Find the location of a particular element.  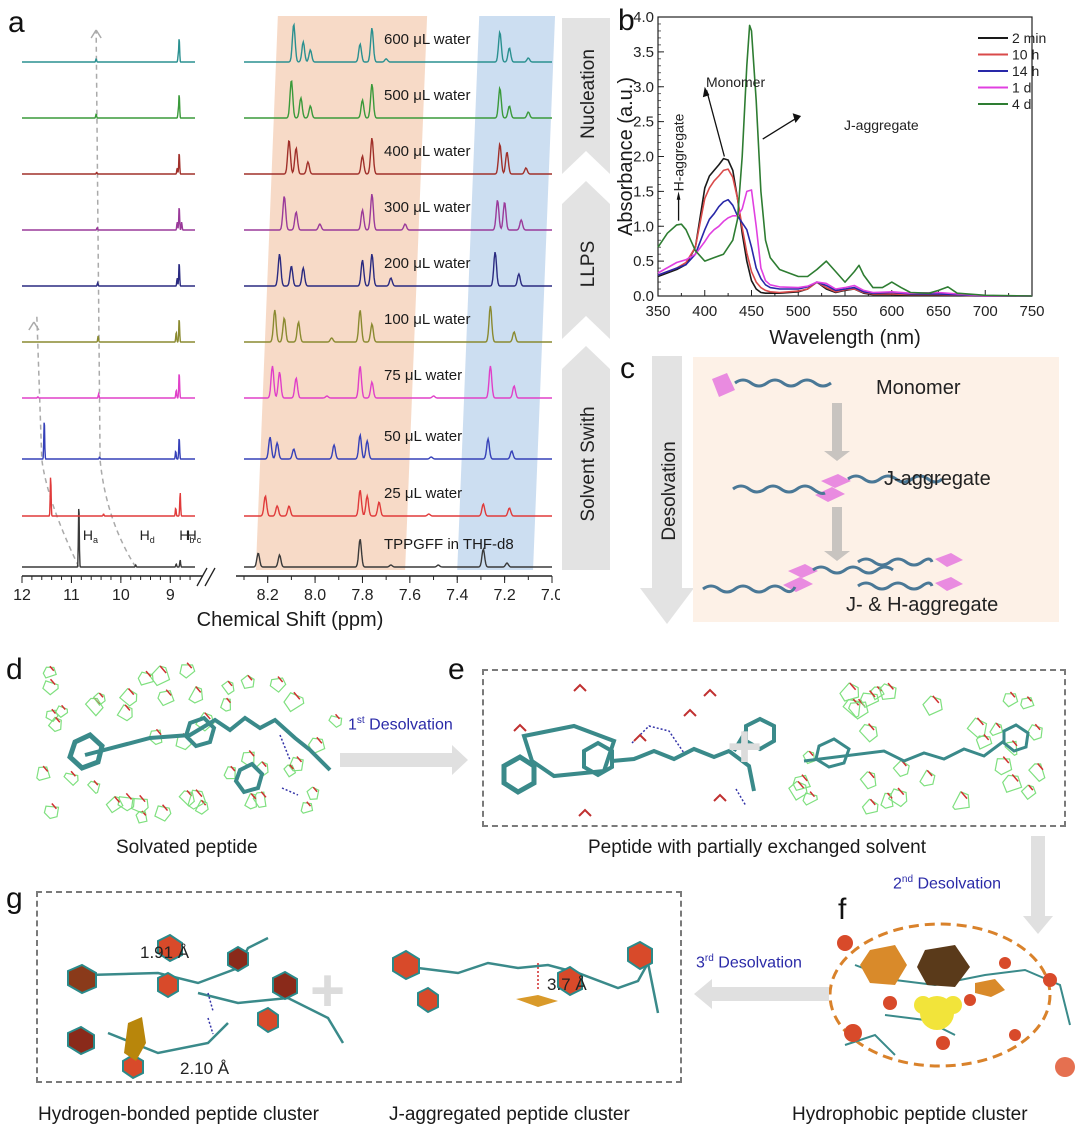

desolvation-step-3-arrow is located at coordinates (761, 994).